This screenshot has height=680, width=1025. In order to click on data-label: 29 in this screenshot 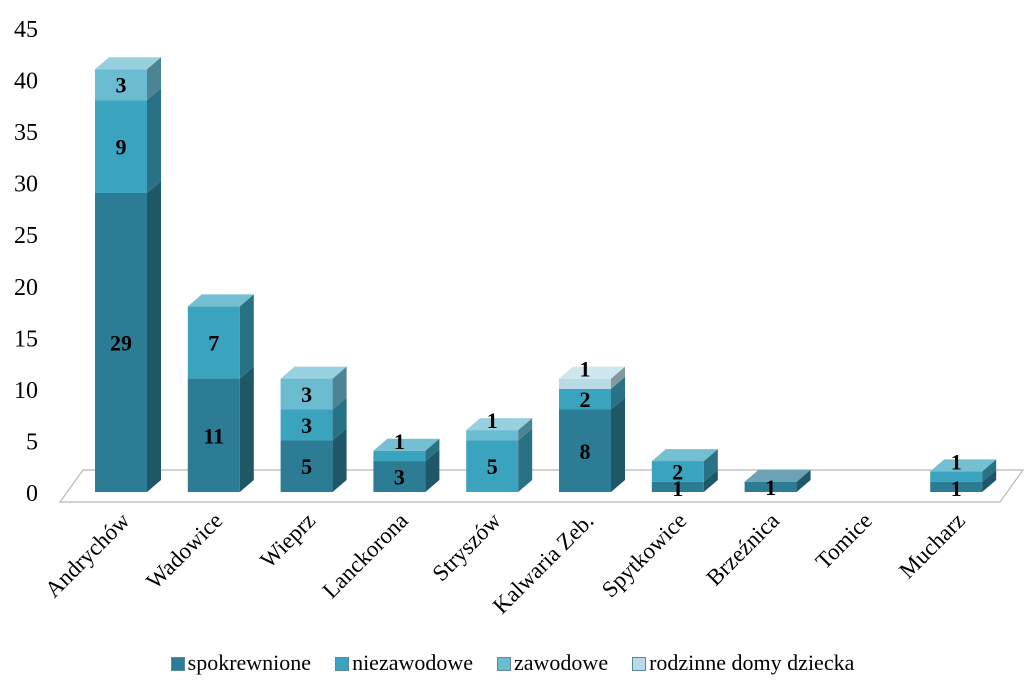, I will do `click(121, 342)`.